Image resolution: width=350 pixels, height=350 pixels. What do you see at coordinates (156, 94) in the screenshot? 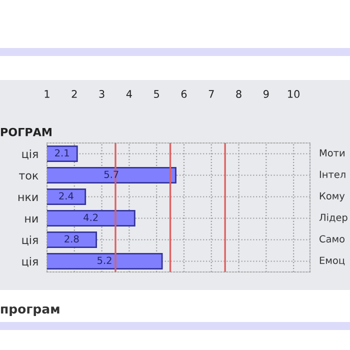
I see `x-tick-label: 5` at bounding box center [156, 94].